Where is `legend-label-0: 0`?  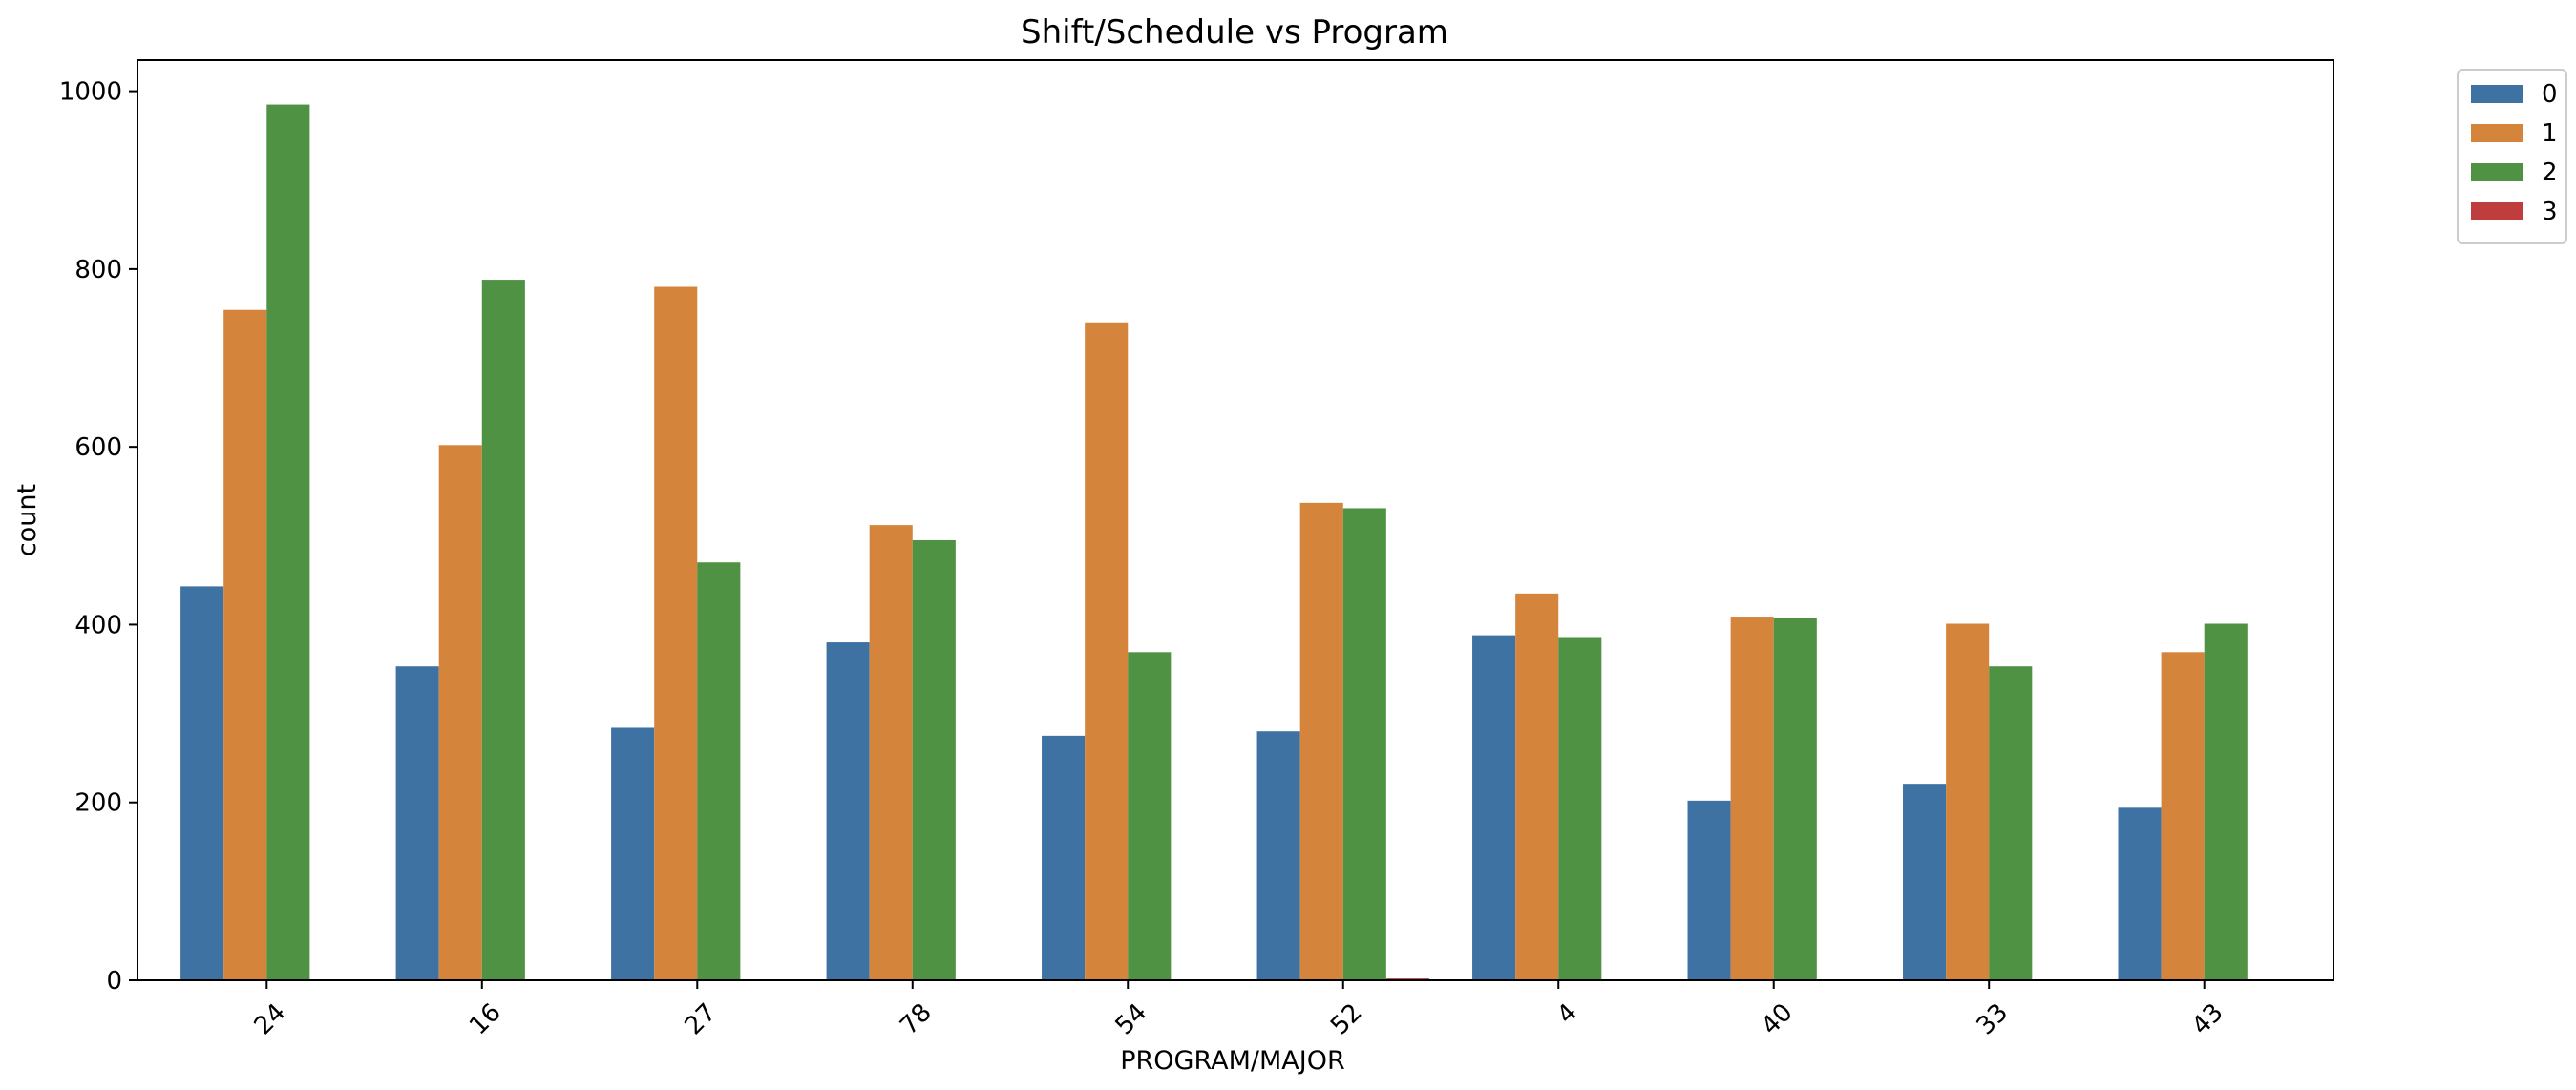
legend-label-0: 0 is located at coordinates (2550, 94).